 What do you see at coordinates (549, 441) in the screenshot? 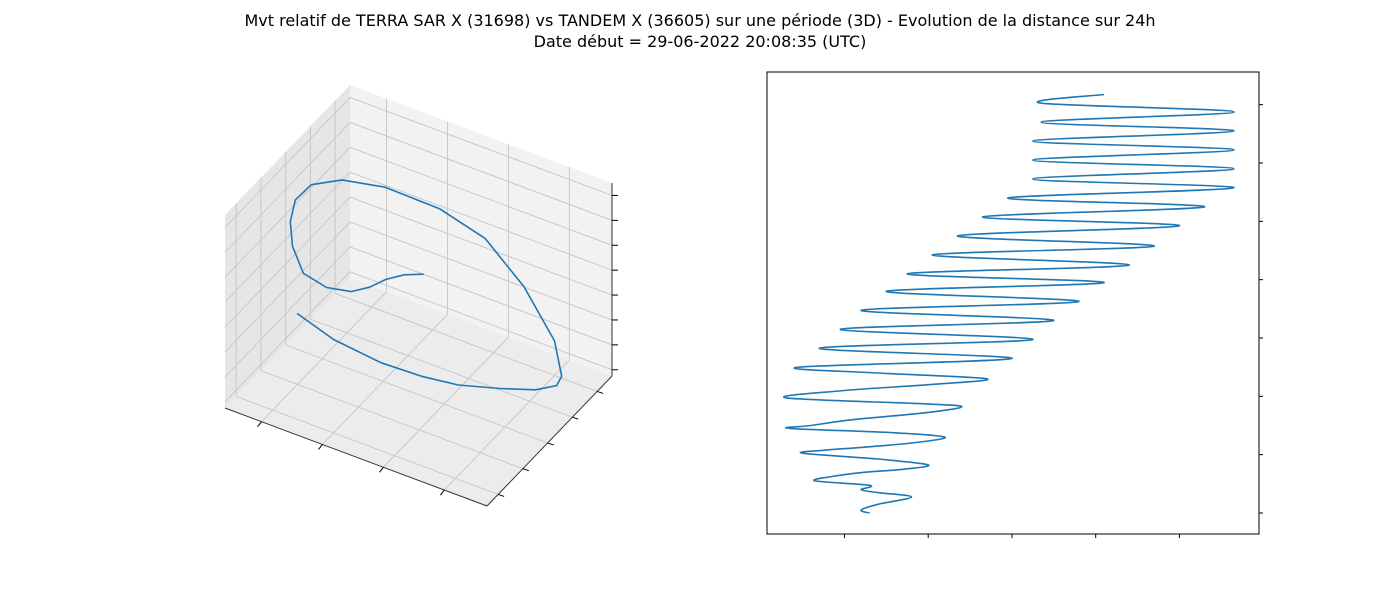
I see `axis-y-line` at bounding box center [549, 441].